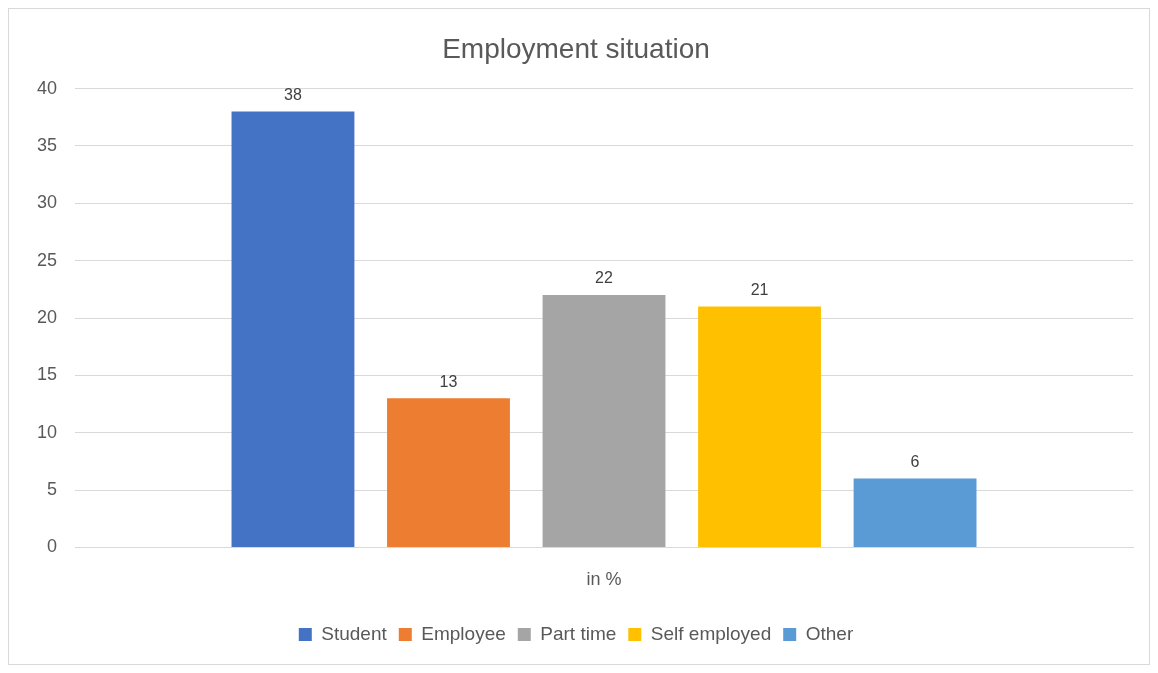 This screenshot has width=1158, height=673. Describe the element at coordinates (47, 259) in the screenshot. I see `y-tick-label: 25` at that location.